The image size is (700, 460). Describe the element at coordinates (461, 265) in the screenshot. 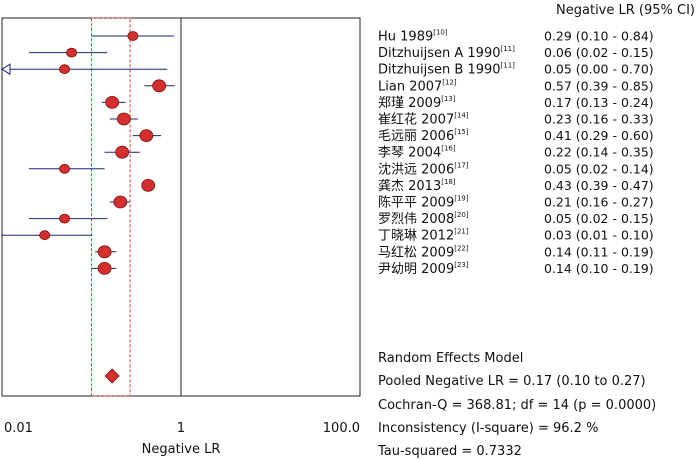

I see `study-reference: [23]` at that location.